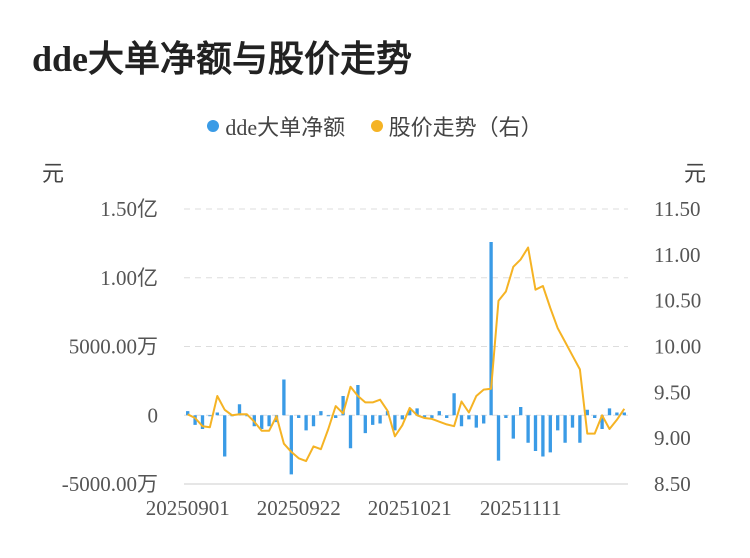  Describe the element at coordinates (113, 347) in the screenshot. I see `left-tick-label: 5000.00万` at that location.